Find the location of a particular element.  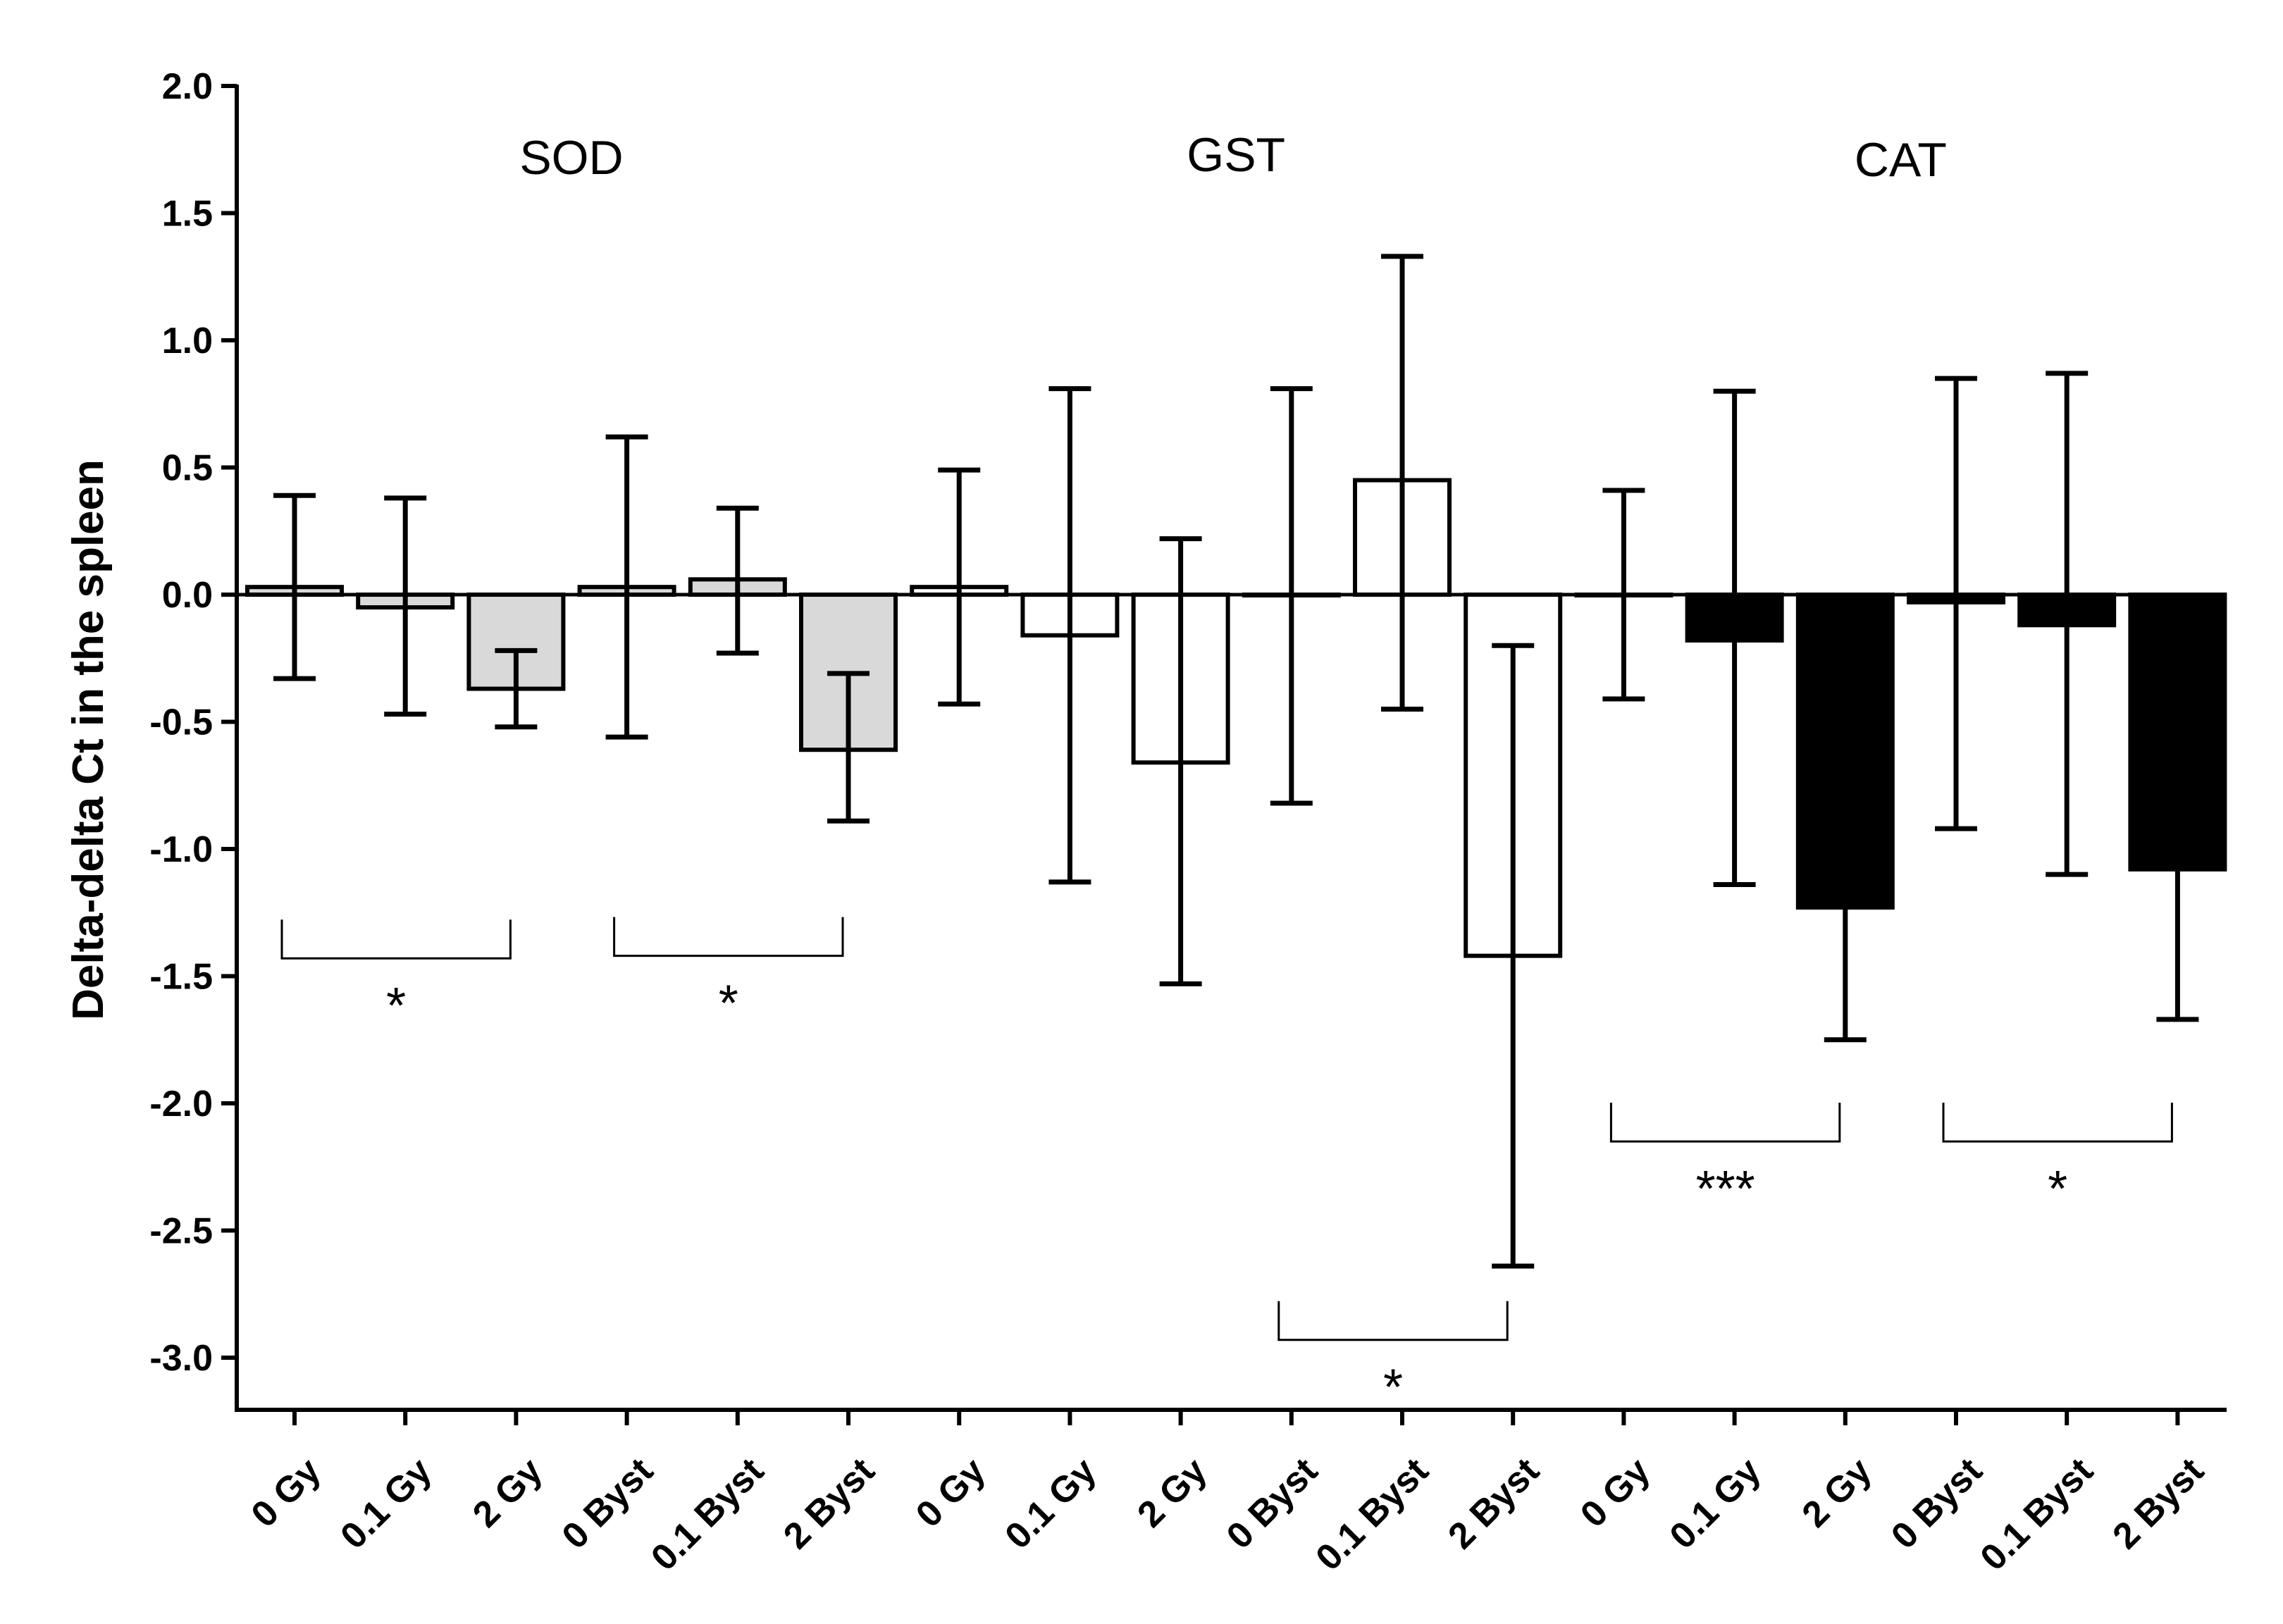

y-tick-label: -2.5 is located at coordinates (181, 1231).